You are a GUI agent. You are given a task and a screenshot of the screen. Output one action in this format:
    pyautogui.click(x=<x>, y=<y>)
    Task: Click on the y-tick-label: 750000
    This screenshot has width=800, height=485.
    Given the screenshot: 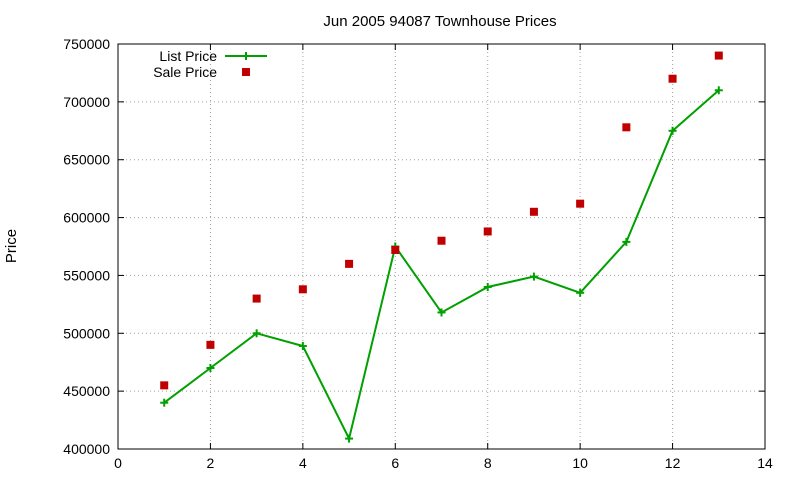 What is the action you would take?
    pyautogui.click(x=86, y=44)
    